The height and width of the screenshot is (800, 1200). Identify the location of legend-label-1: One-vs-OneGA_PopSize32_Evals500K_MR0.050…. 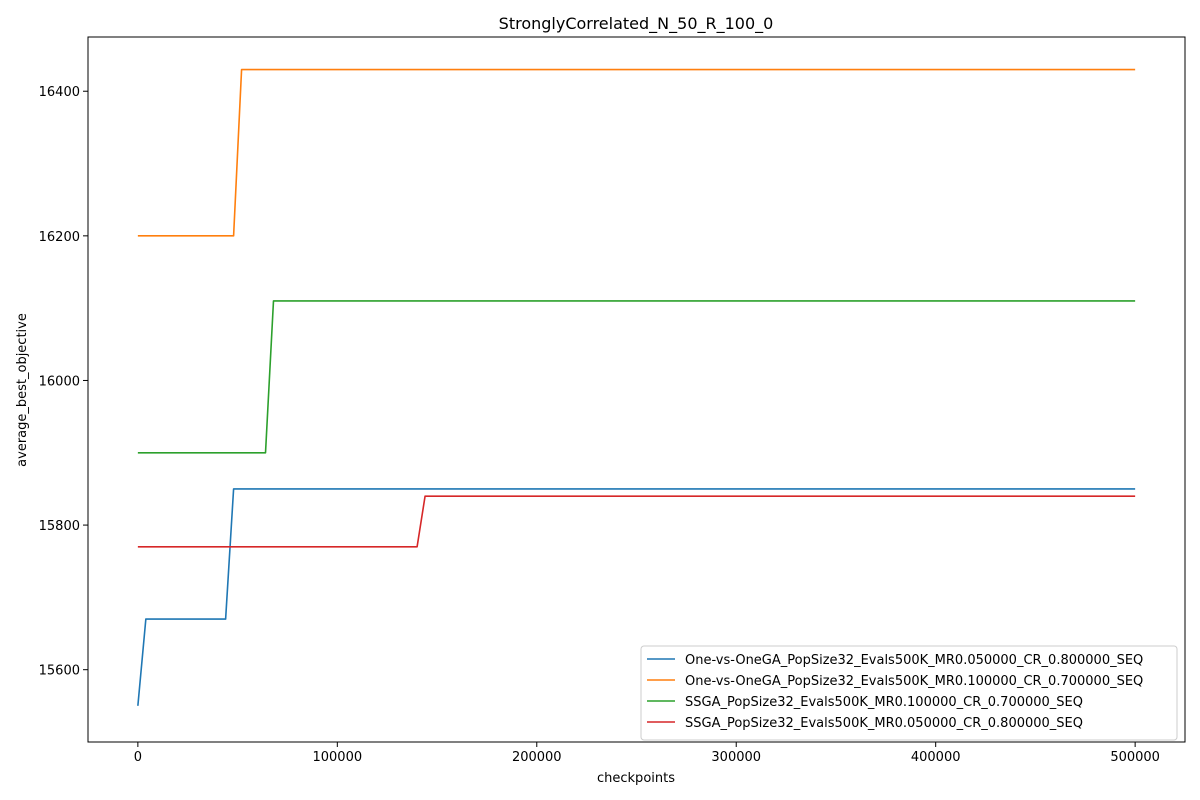
(914, 660).